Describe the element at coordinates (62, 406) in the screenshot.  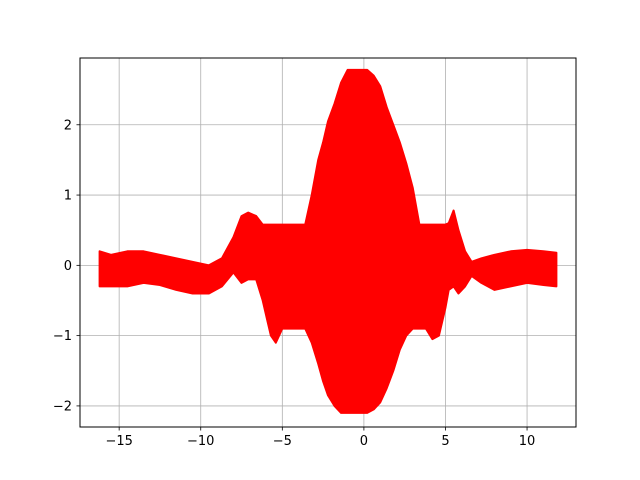
I see `y-tick-label: −2` at that location.